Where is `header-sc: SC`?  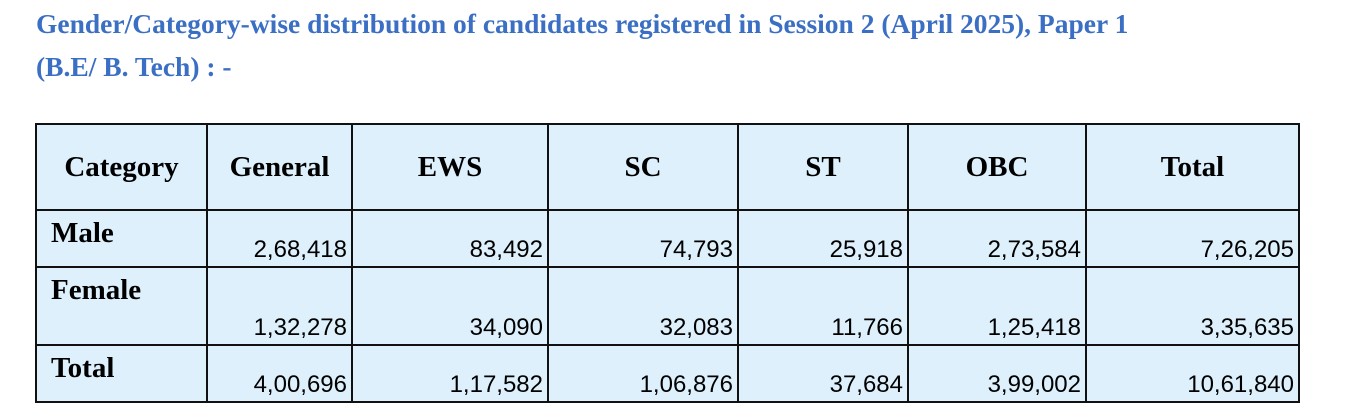 header-sc: SC is located at coordinates (643, 167).